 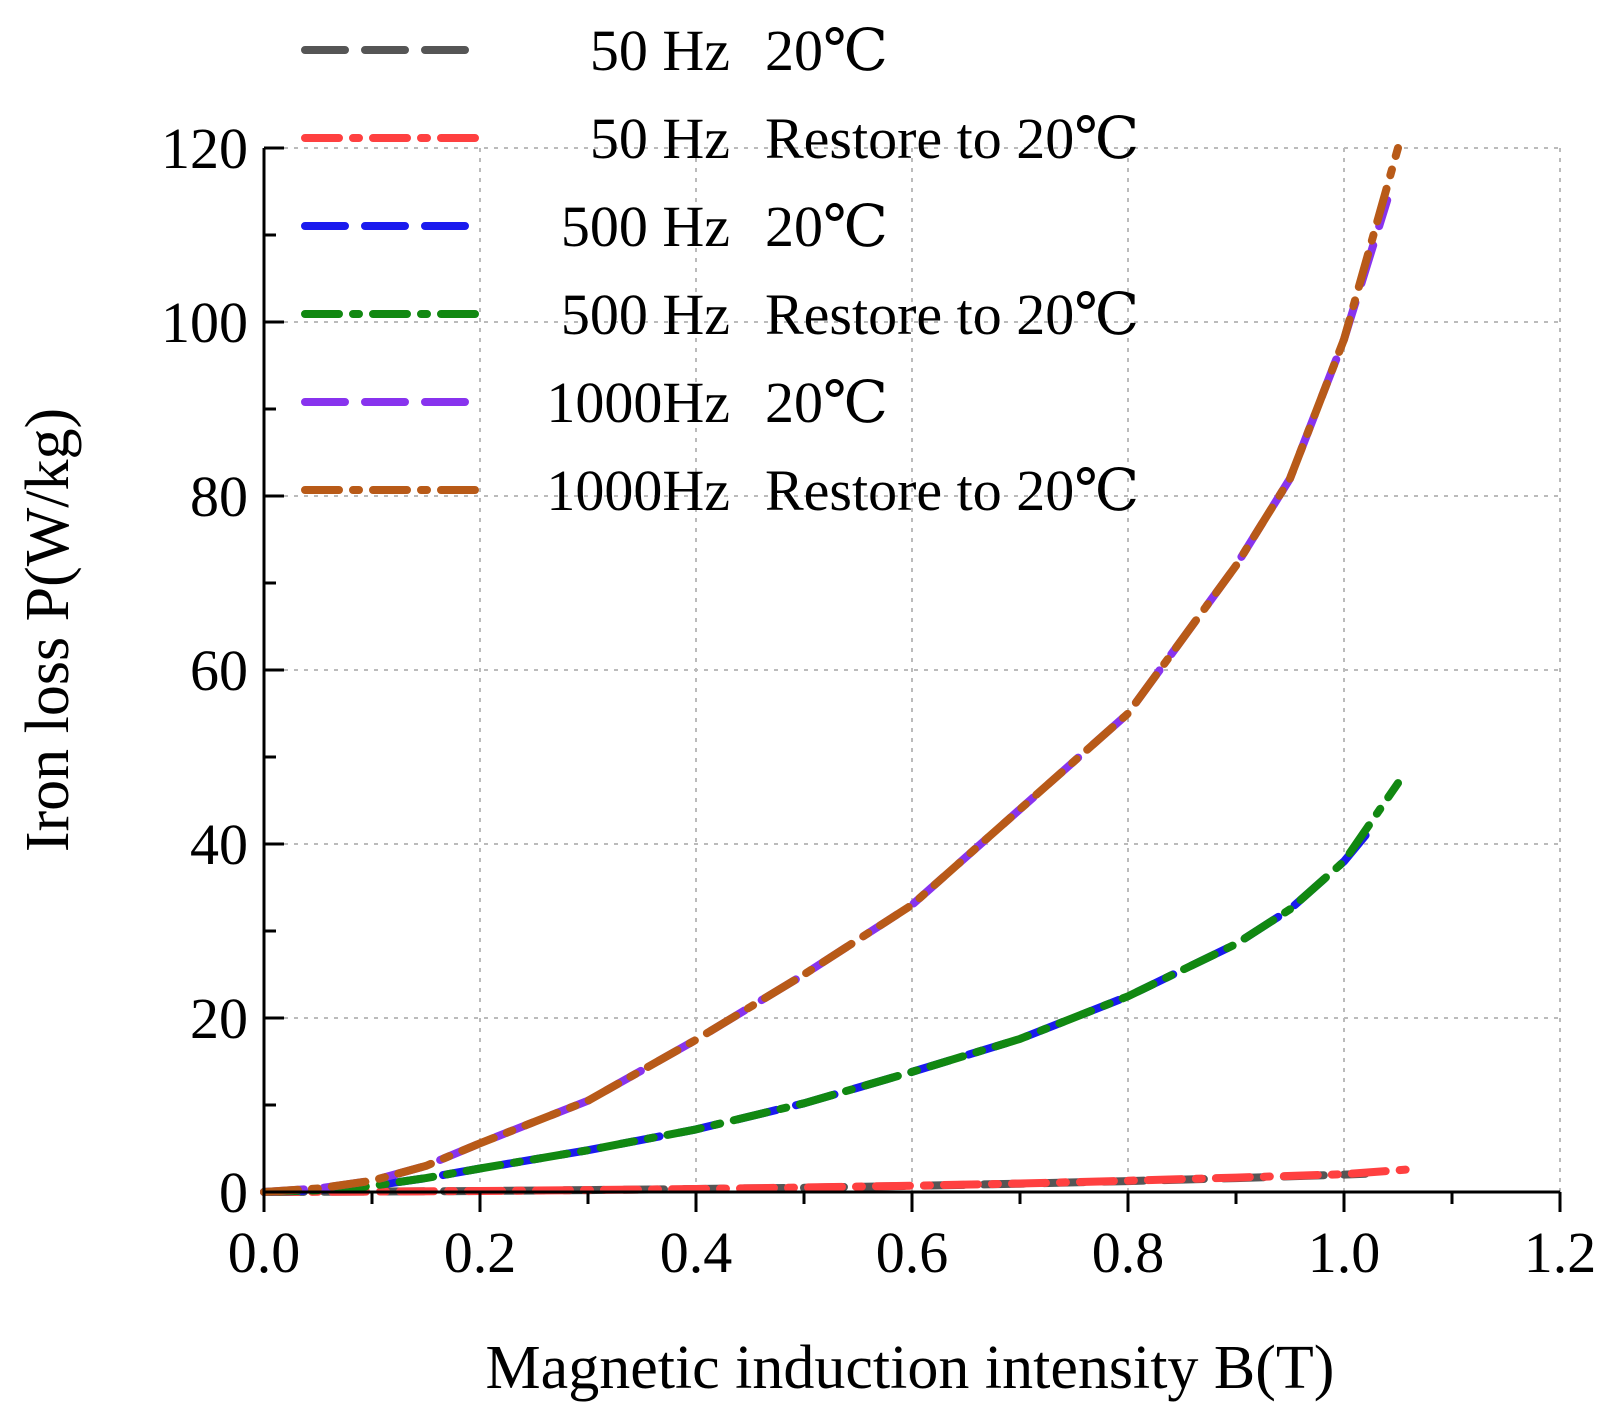 What do you see at coordinates (219, 496) in the screenshot?
I see `y-tick-label: 80` at bounding box center [219, 496].